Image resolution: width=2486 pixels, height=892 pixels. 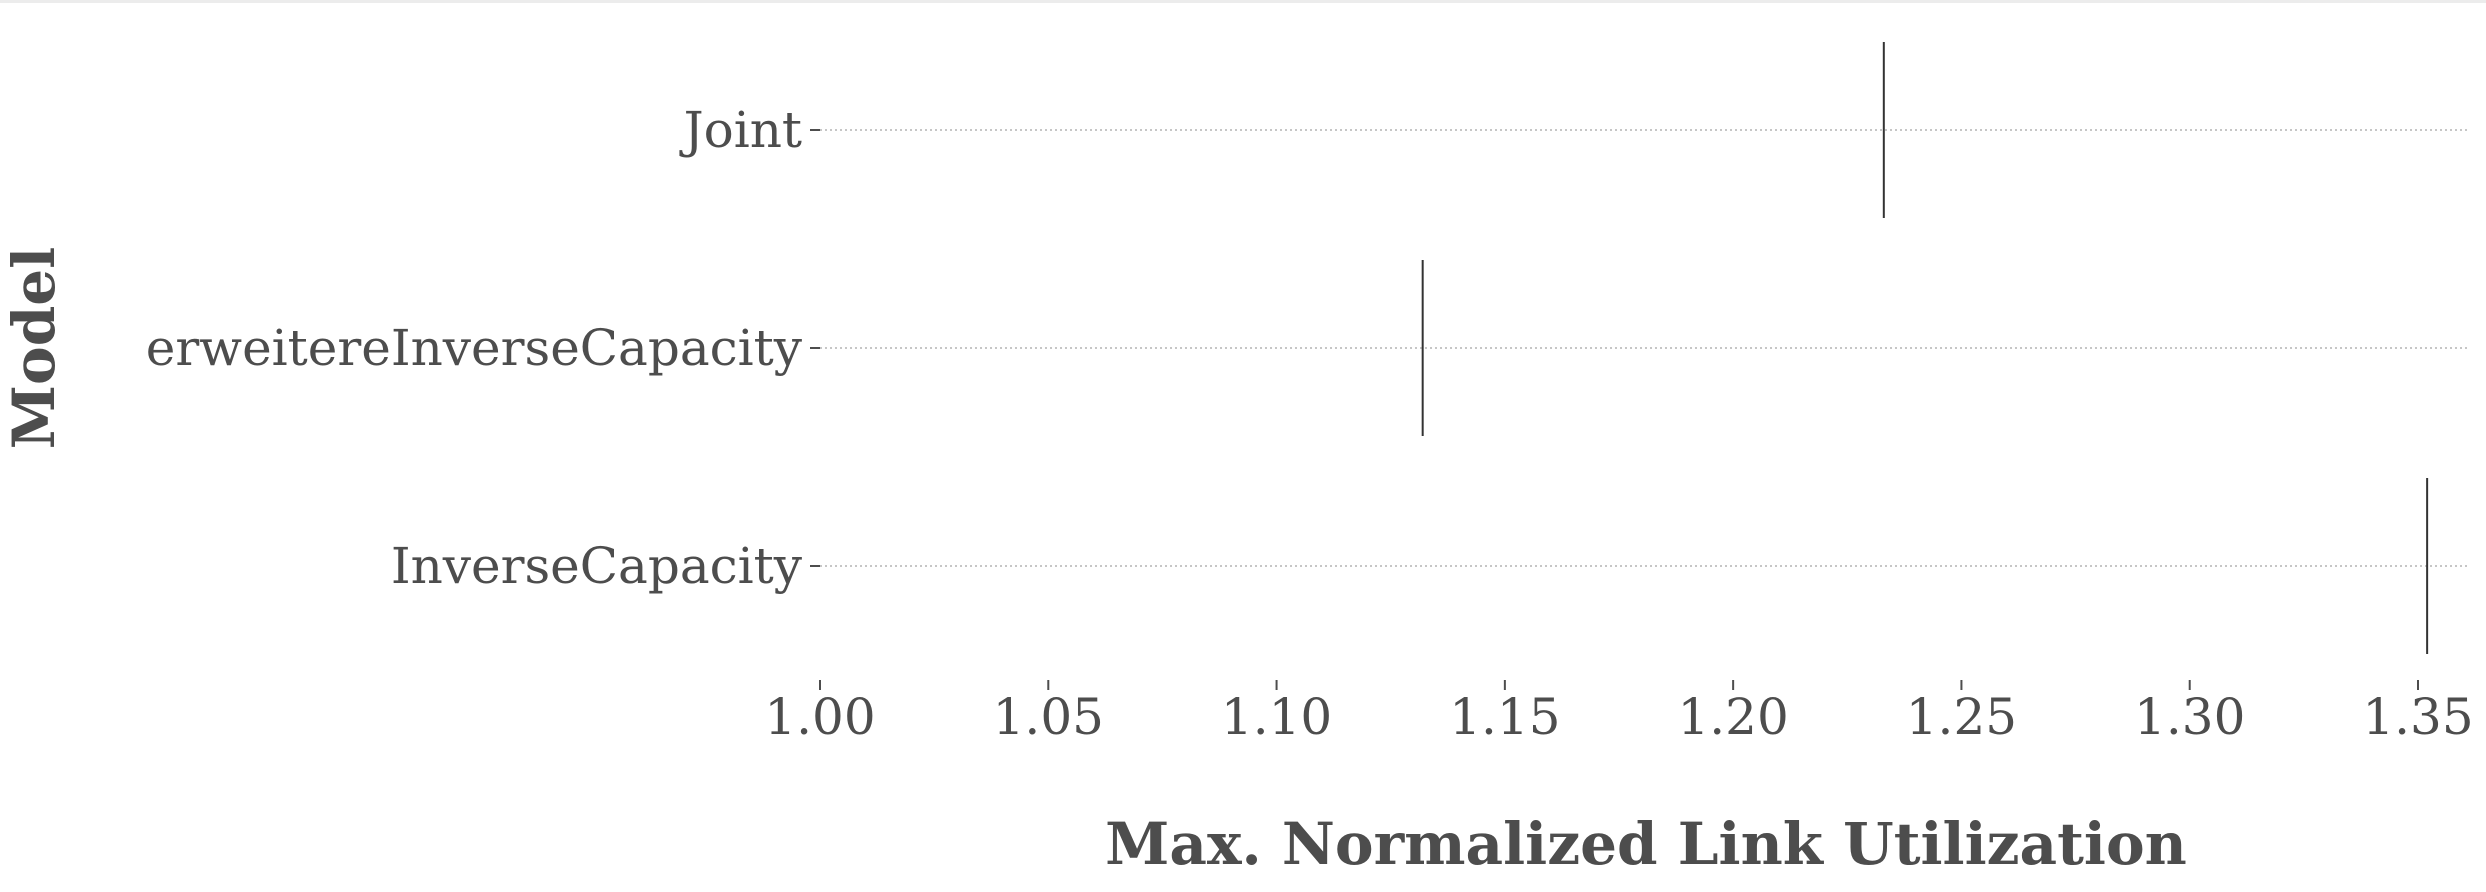 I want to click on y-tick-label: Joint, so click(x=740, y=130).